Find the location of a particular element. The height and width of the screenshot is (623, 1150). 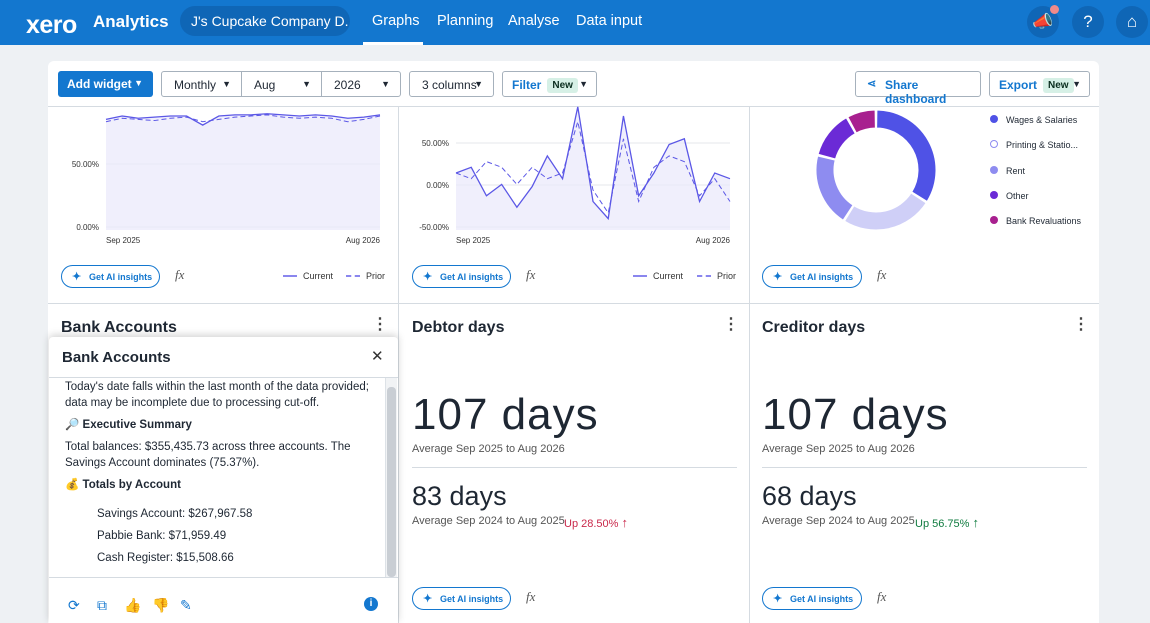

debtor-delta: Up 28.50% ↑ is located at coordinates (596, 522).